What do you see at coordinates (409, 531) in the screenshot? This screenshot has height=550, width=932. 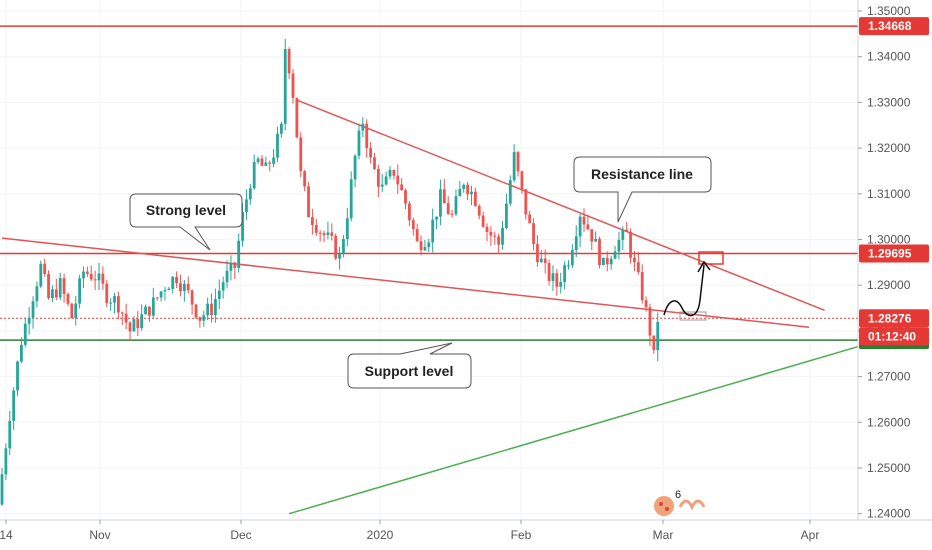 I see `time-ticks: 14 Nov Dec 2020 Feb Mar Apr` at bounding box center [409, 531].